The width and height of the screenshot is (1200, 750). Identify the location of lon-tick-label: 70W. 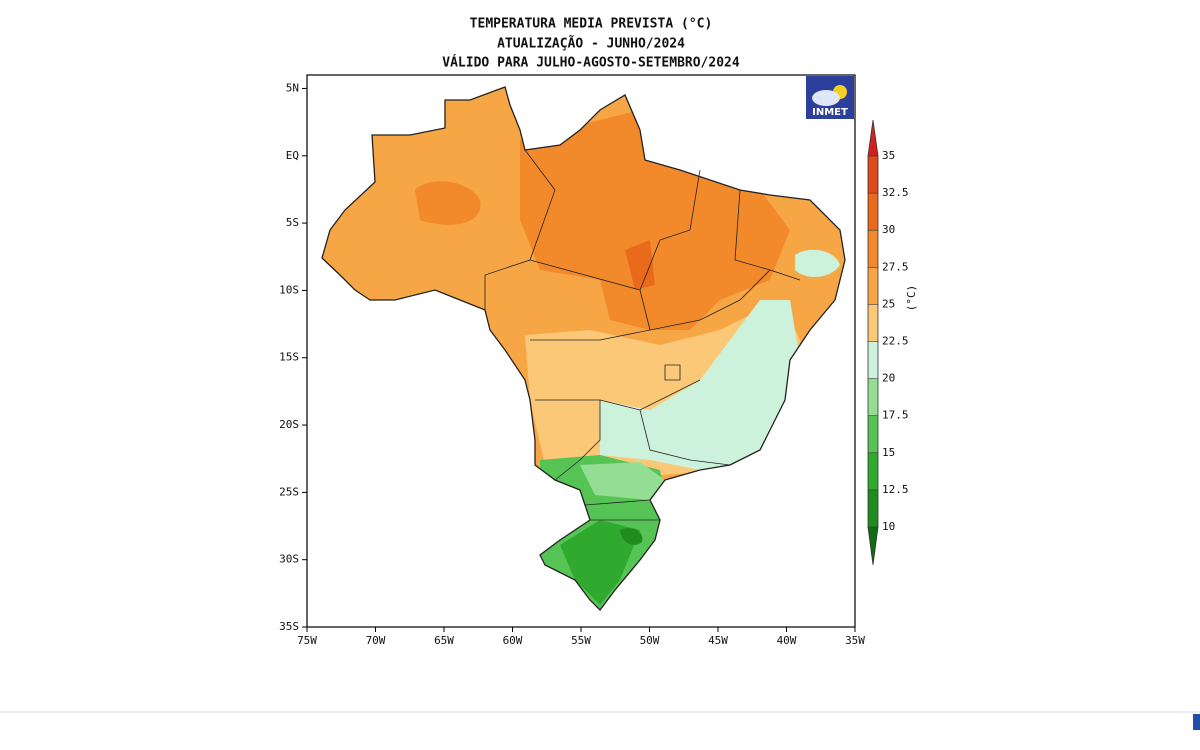
(376, 640).